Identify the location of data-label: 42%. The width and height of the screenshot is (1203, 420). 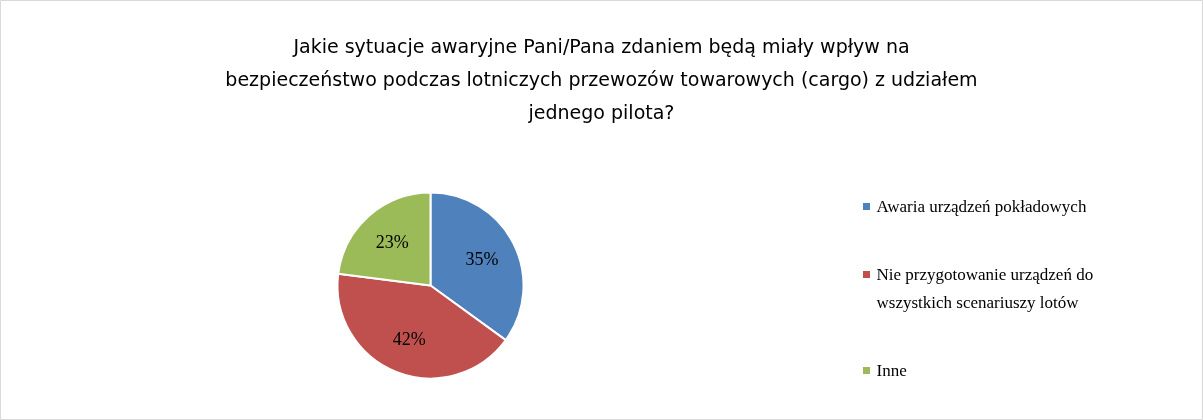
(409, 339).